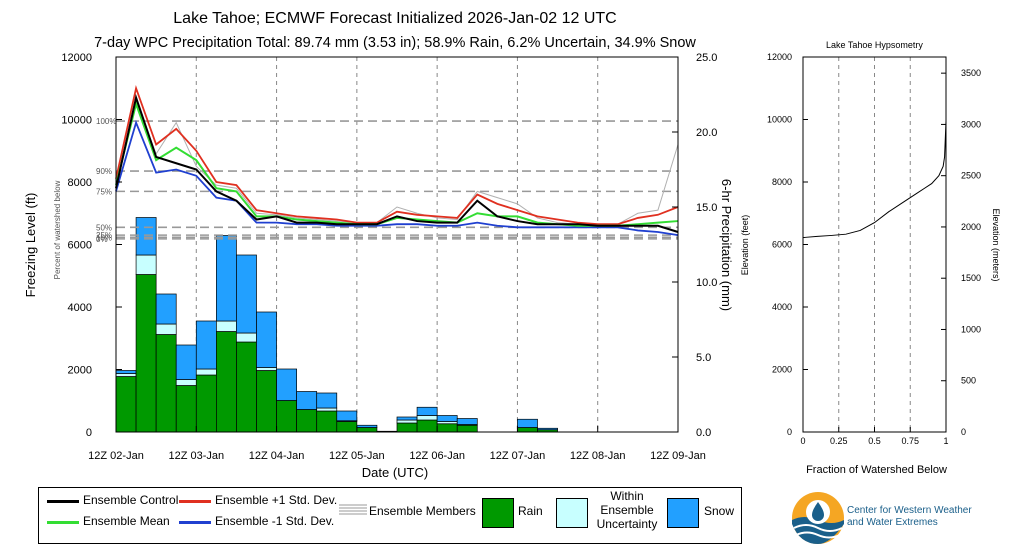 This screenshot has width=1024, height=551. What do you see at coordinates (779, 57) in the screenshot?
I see `hyp-y-left-tick-label: 12000` at bounding box center [779, 57].